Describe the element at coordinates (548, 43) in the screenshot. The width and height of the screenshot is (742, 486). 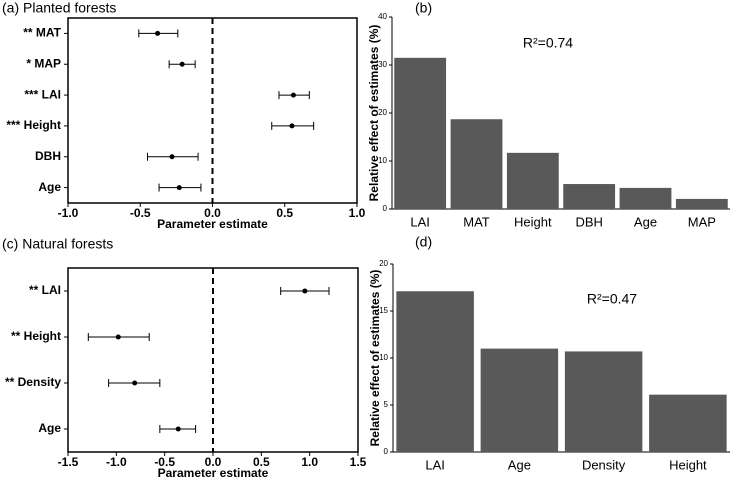
I see `annotation: R²=0.74` at that location.